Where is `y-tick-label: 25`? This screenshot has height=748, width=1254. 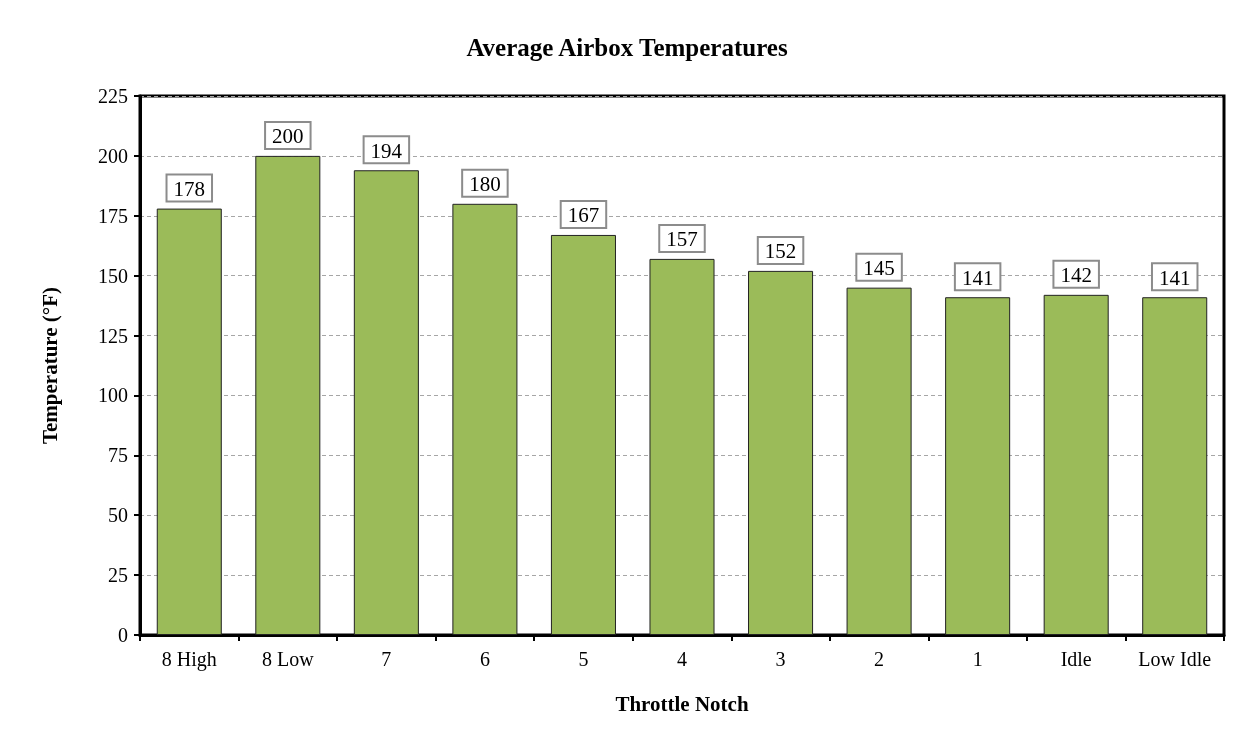 y-tick-label: 25 is located at coordinates (118, 575).